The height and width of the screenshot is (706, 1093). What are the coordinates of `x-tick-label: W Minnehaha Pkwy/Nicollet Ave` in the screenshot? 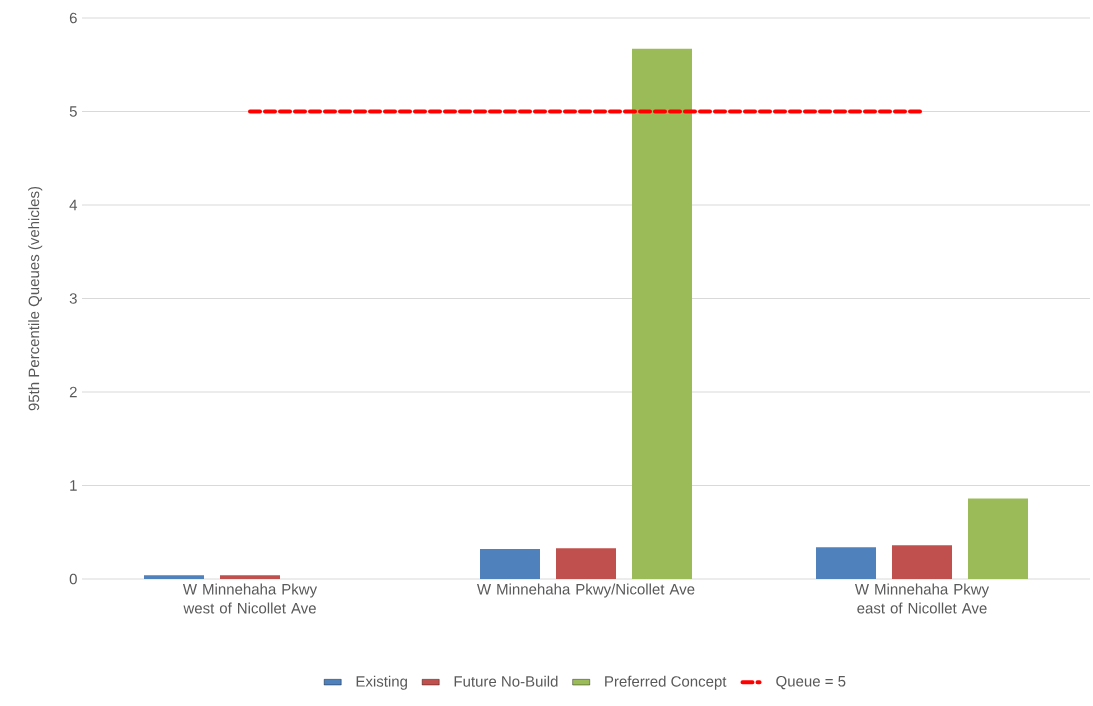 It's located at (585, 590).